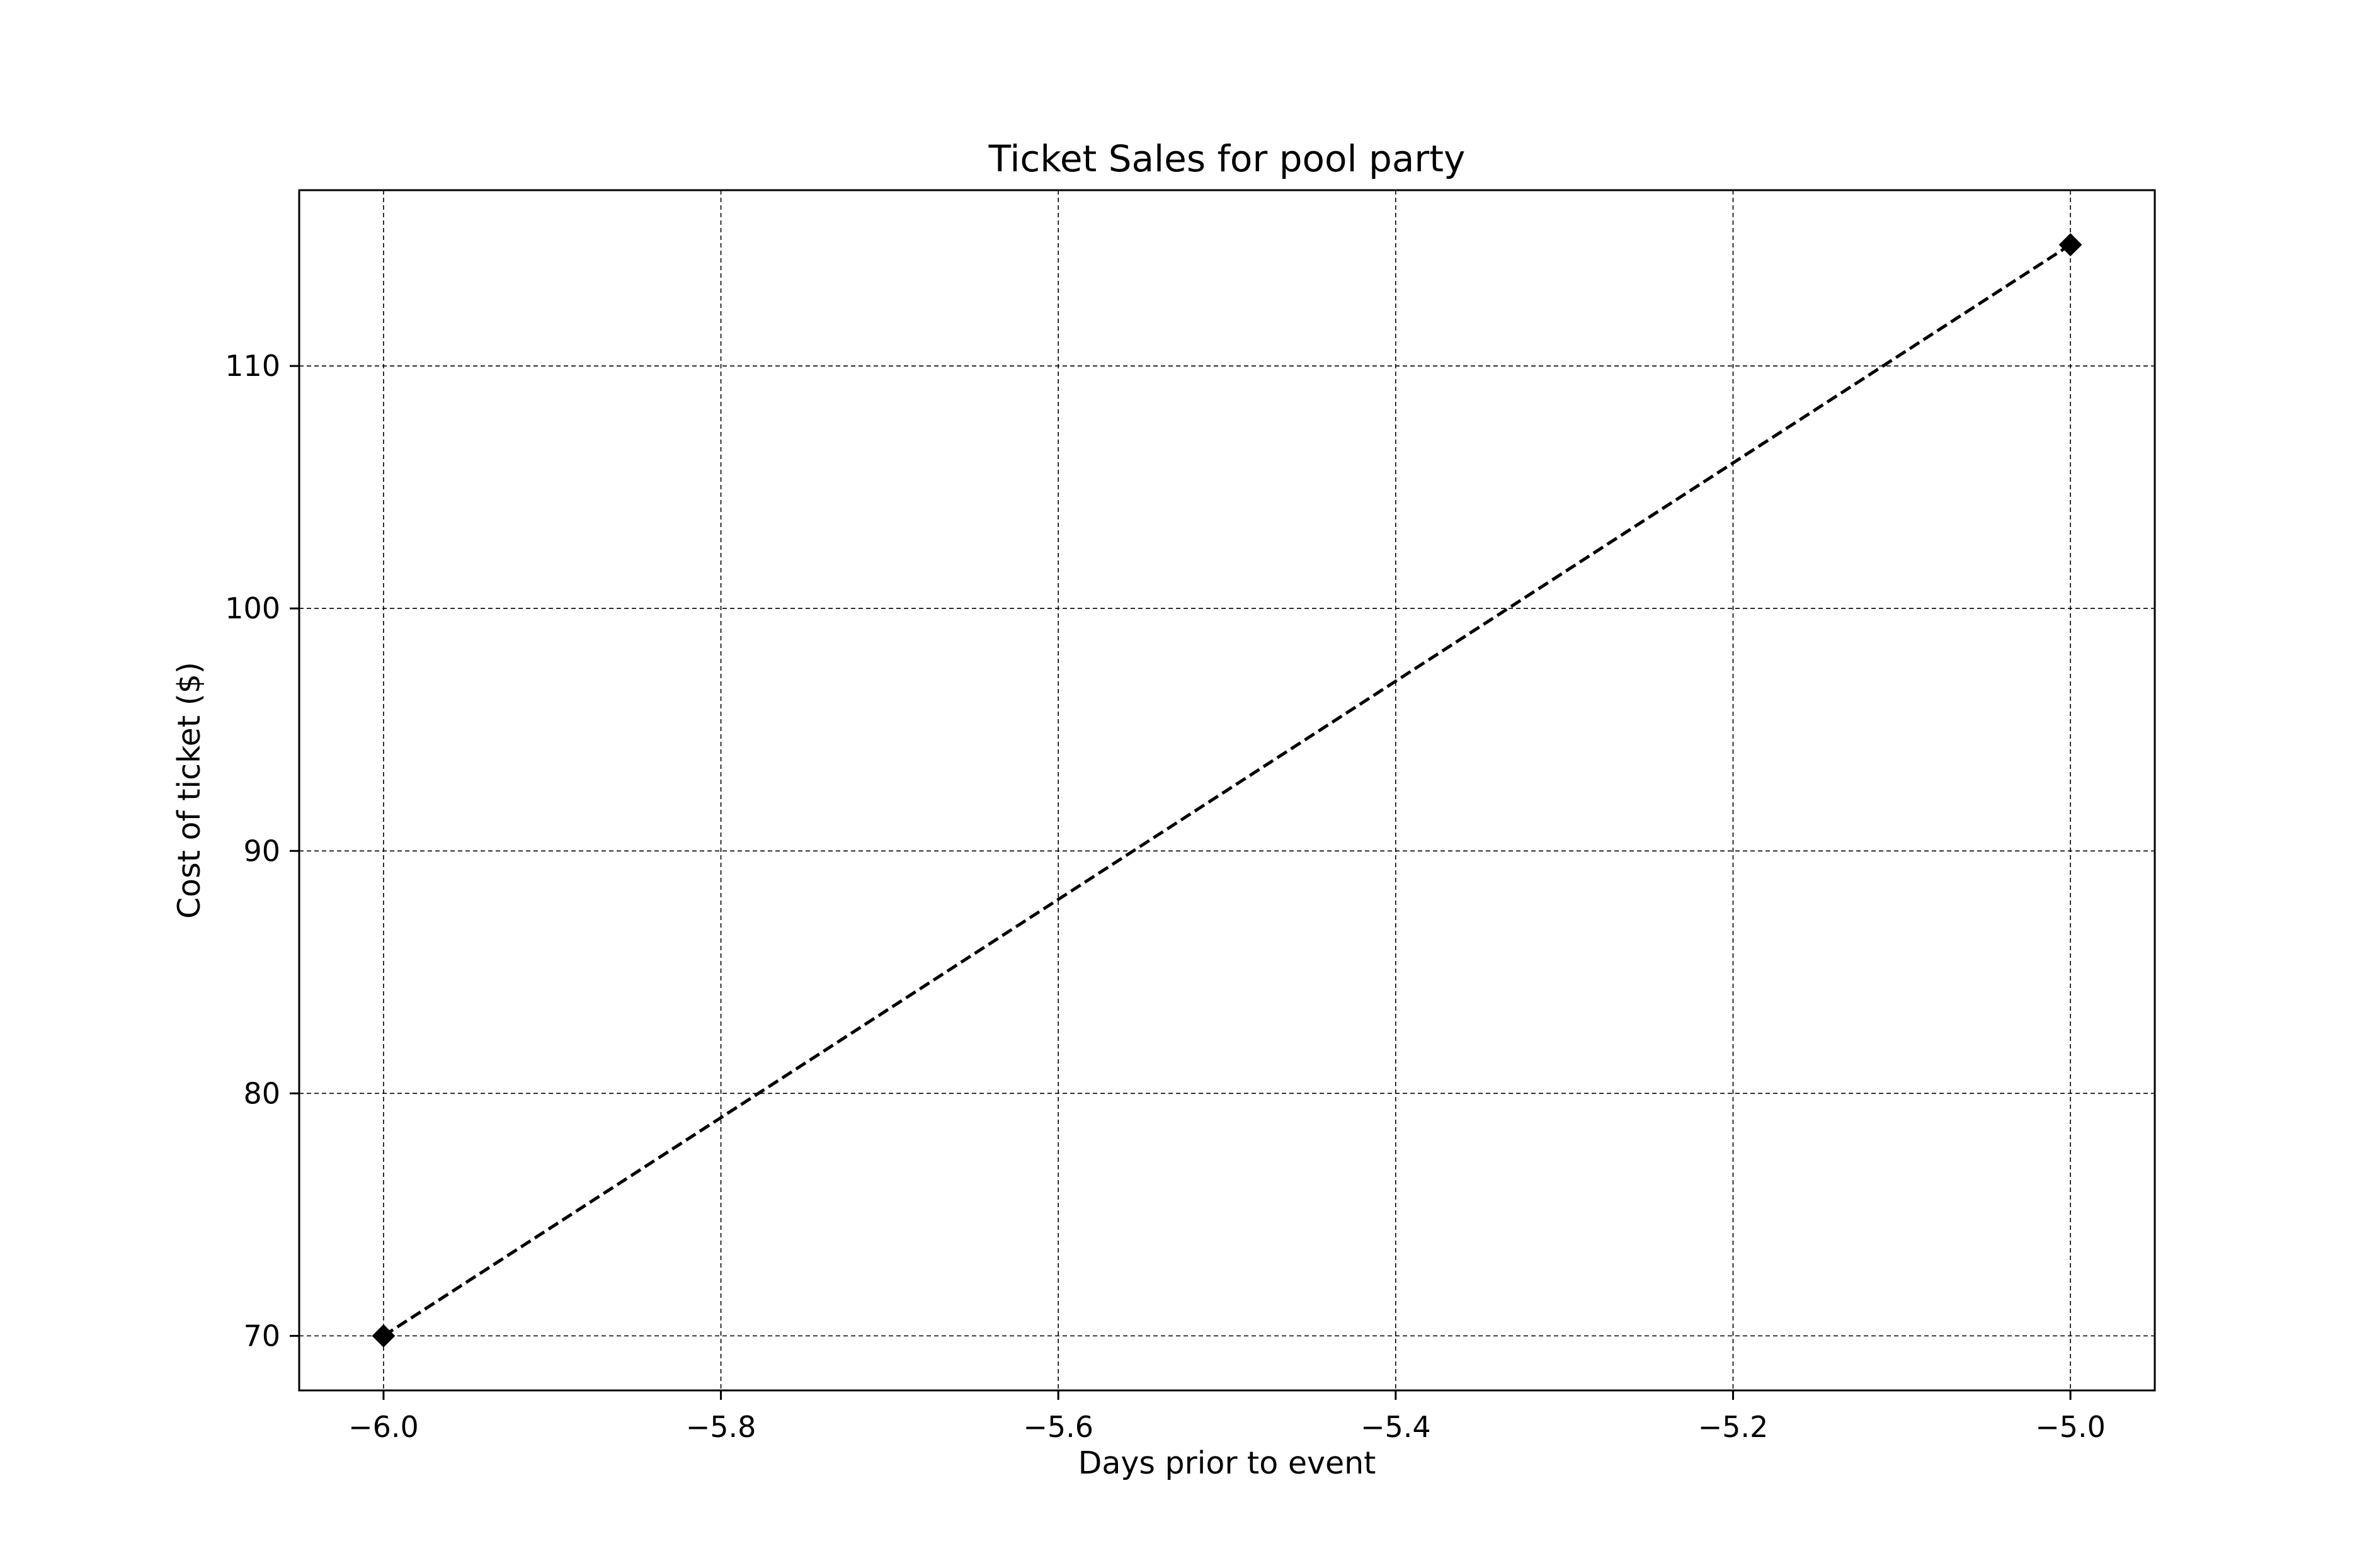 The image size is (2362, 1568). Describe the element at coordinates (252, 608) in the screenshot. I see `y-tick-label: 100` at that location.